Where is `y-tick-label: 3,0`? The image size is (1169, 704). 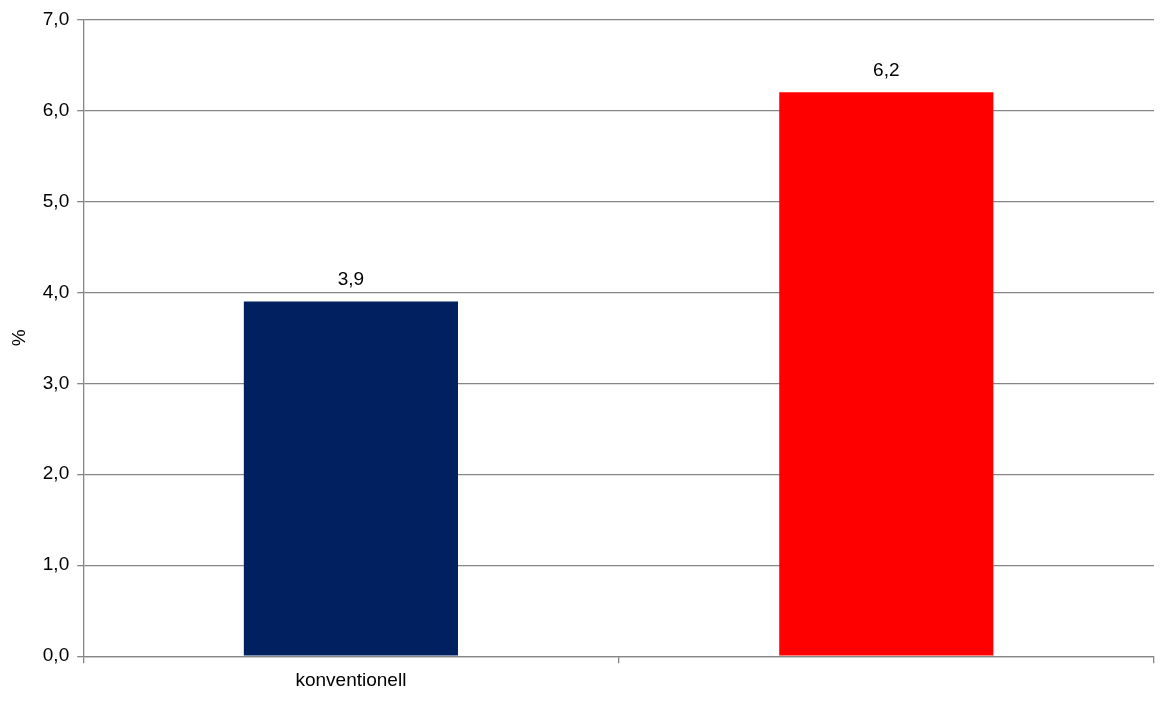 y-tick-label: 3,0 is located at coordinates (56, 382).